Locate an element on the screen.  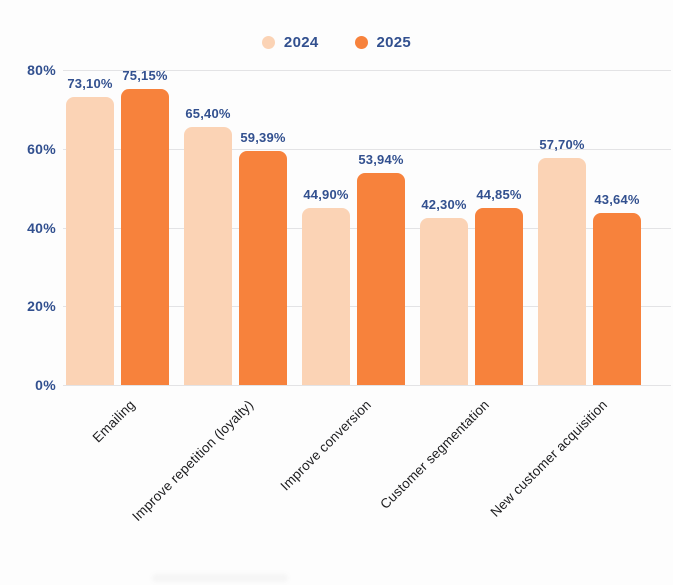
x-axis-label-customer-segmentation: Customer segmentation is located at coordinates (435, 454).